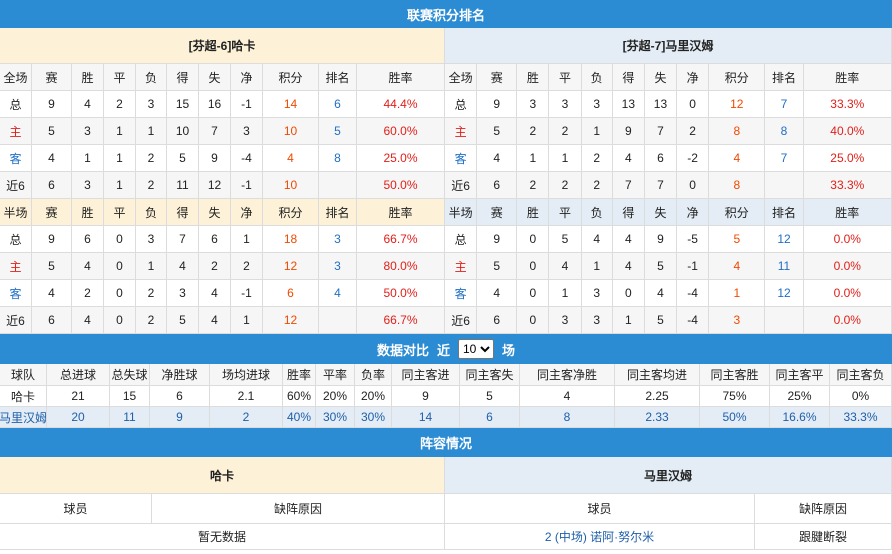 The image size is (892, 554). What do you see at coordinates (861, 396) in the screenshot?
I see `cell: 0%` at bounding box center [861, 396].